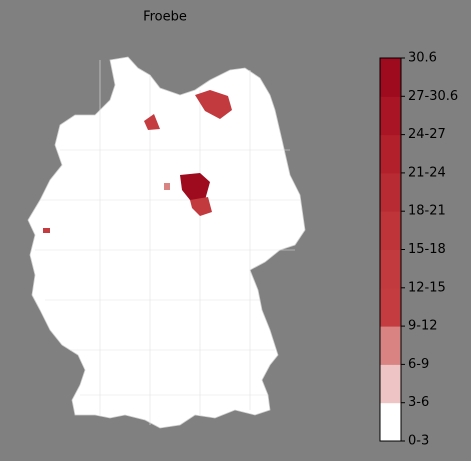  Describe the element at coordinates (418, 441) in the screenshot. I see `colorbar-label: 0-3` at that location.